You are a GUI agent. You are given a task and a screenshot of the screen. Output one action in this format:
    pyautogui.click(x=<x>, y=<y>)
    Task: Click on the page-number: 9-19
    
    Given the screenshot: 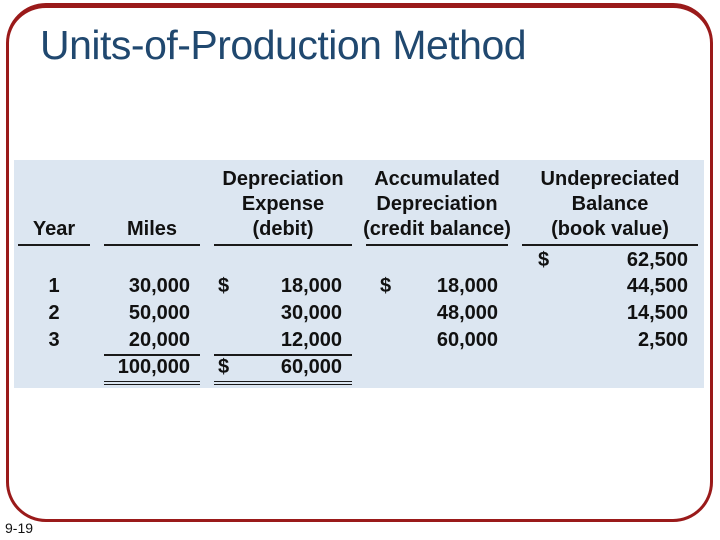 What is the action you would take?
    pyautogui.click(x=19, y=528)
    